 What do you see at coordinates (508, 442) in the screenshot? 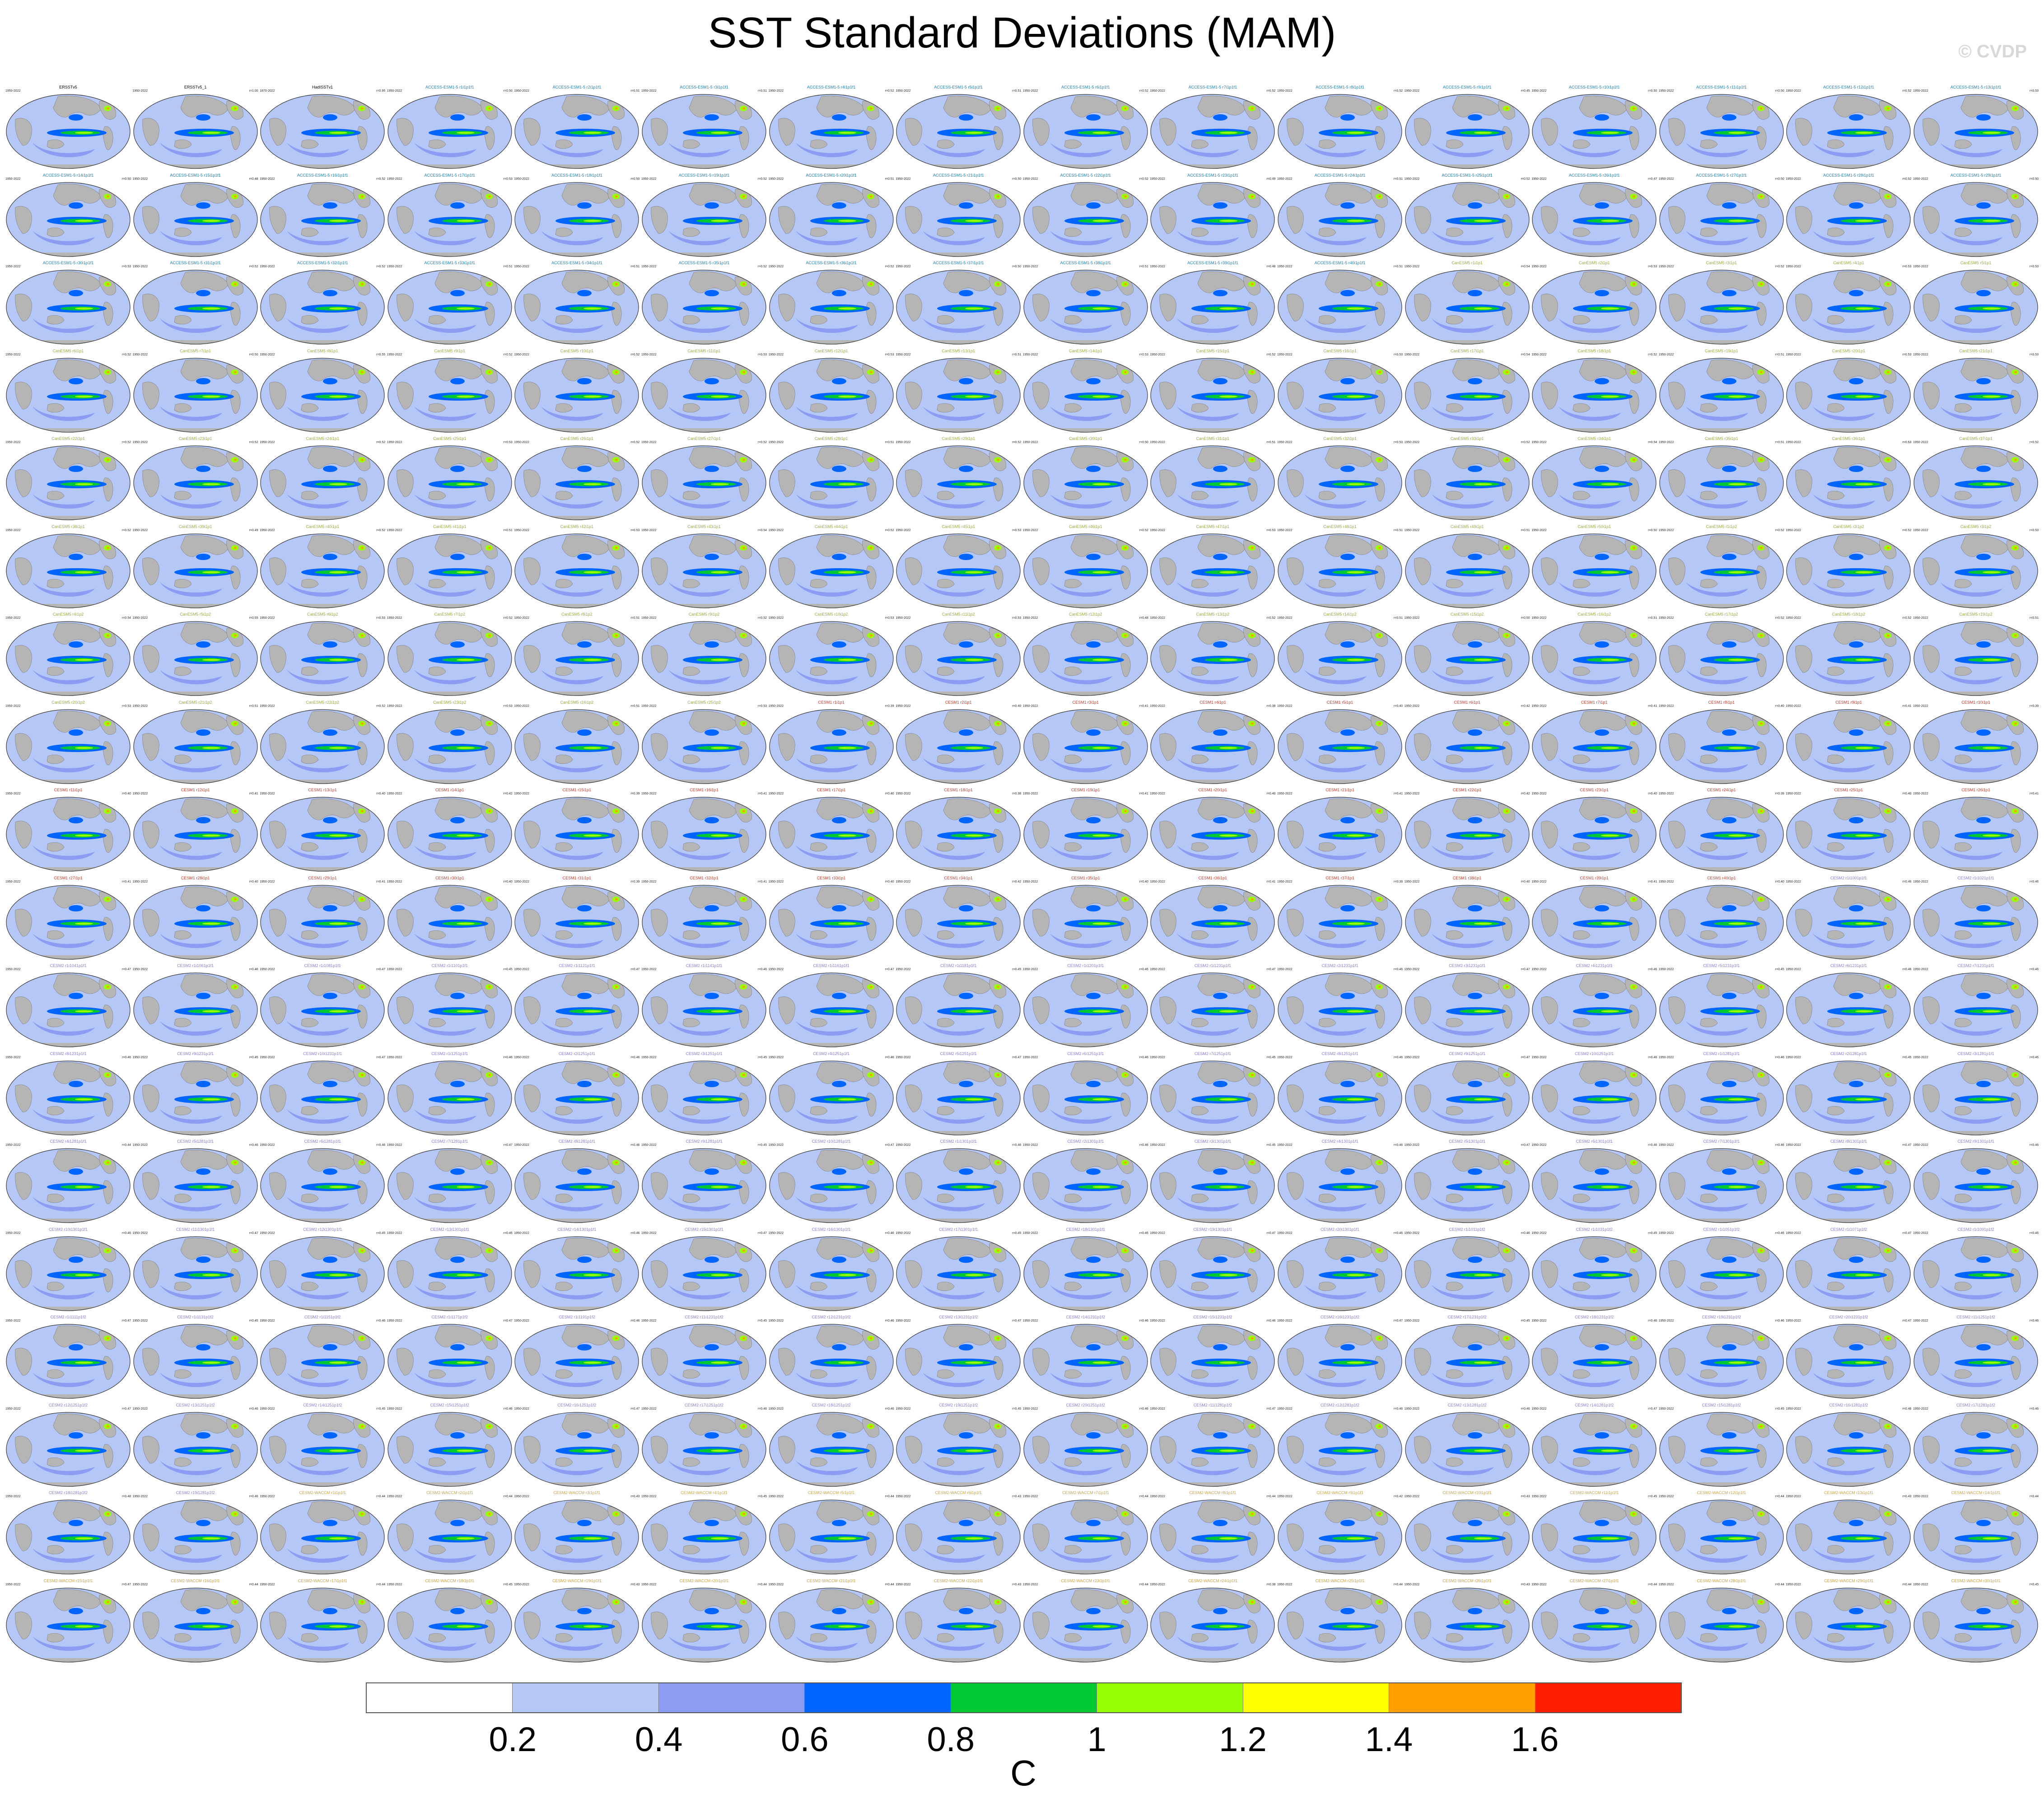
I see `panel-pattern-correlation: r=0.53` at bounding box center [508, 442].